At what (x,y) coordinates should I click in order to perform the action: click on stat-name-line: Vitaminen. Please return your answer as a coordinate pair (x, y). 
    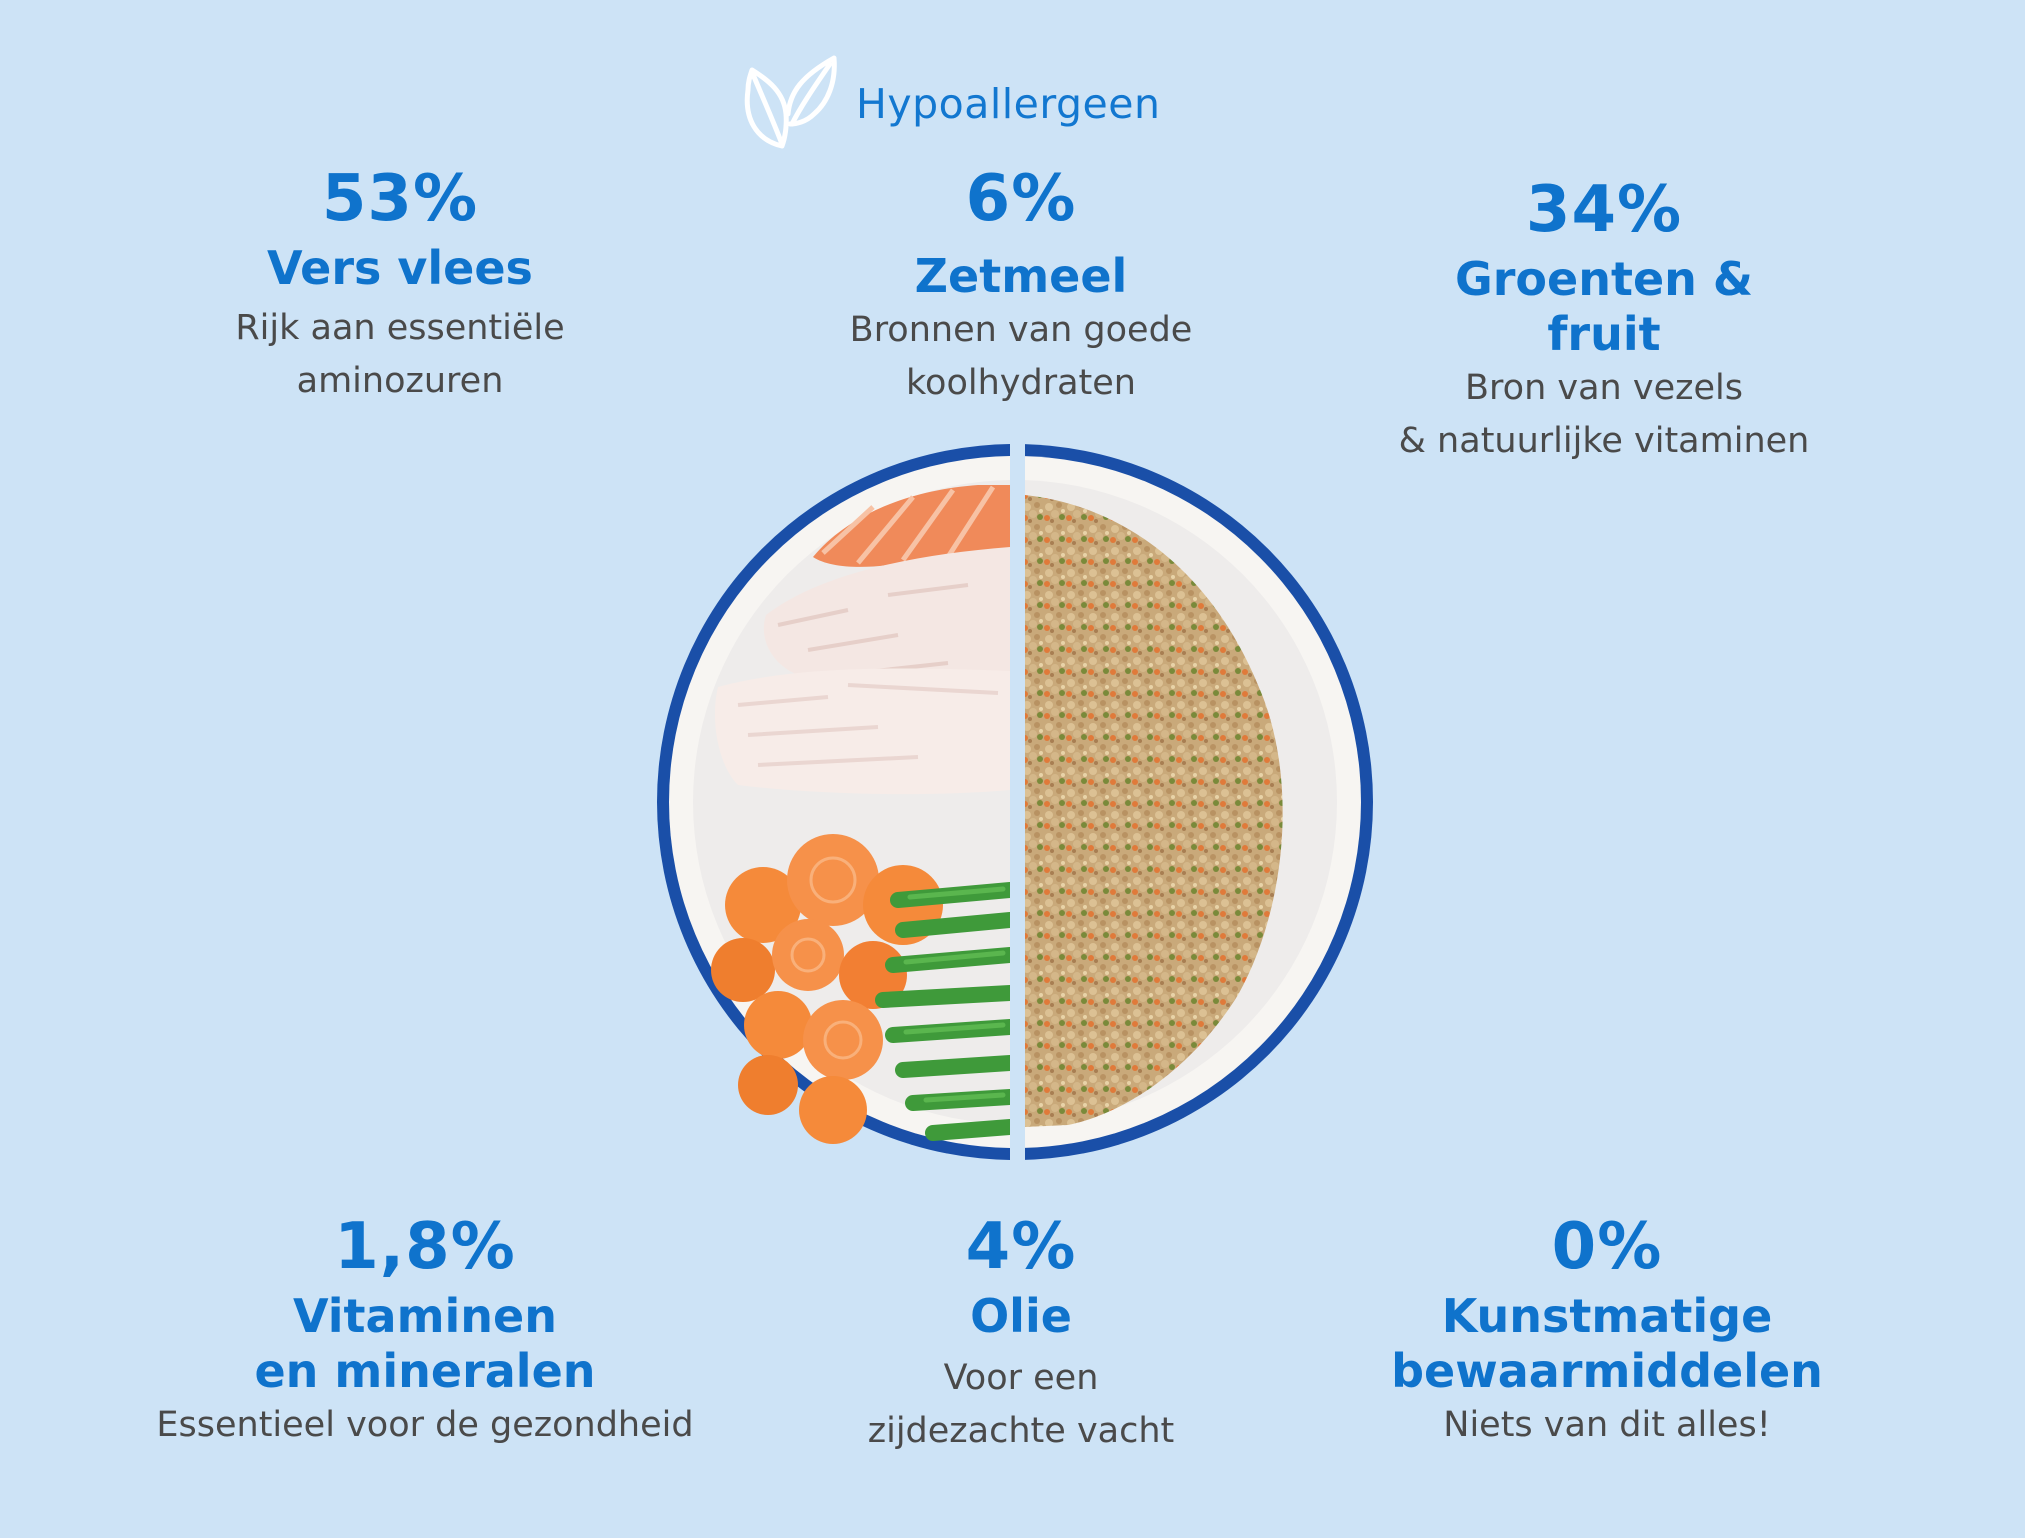
    Looking at the image, I should click on (425, 1316).